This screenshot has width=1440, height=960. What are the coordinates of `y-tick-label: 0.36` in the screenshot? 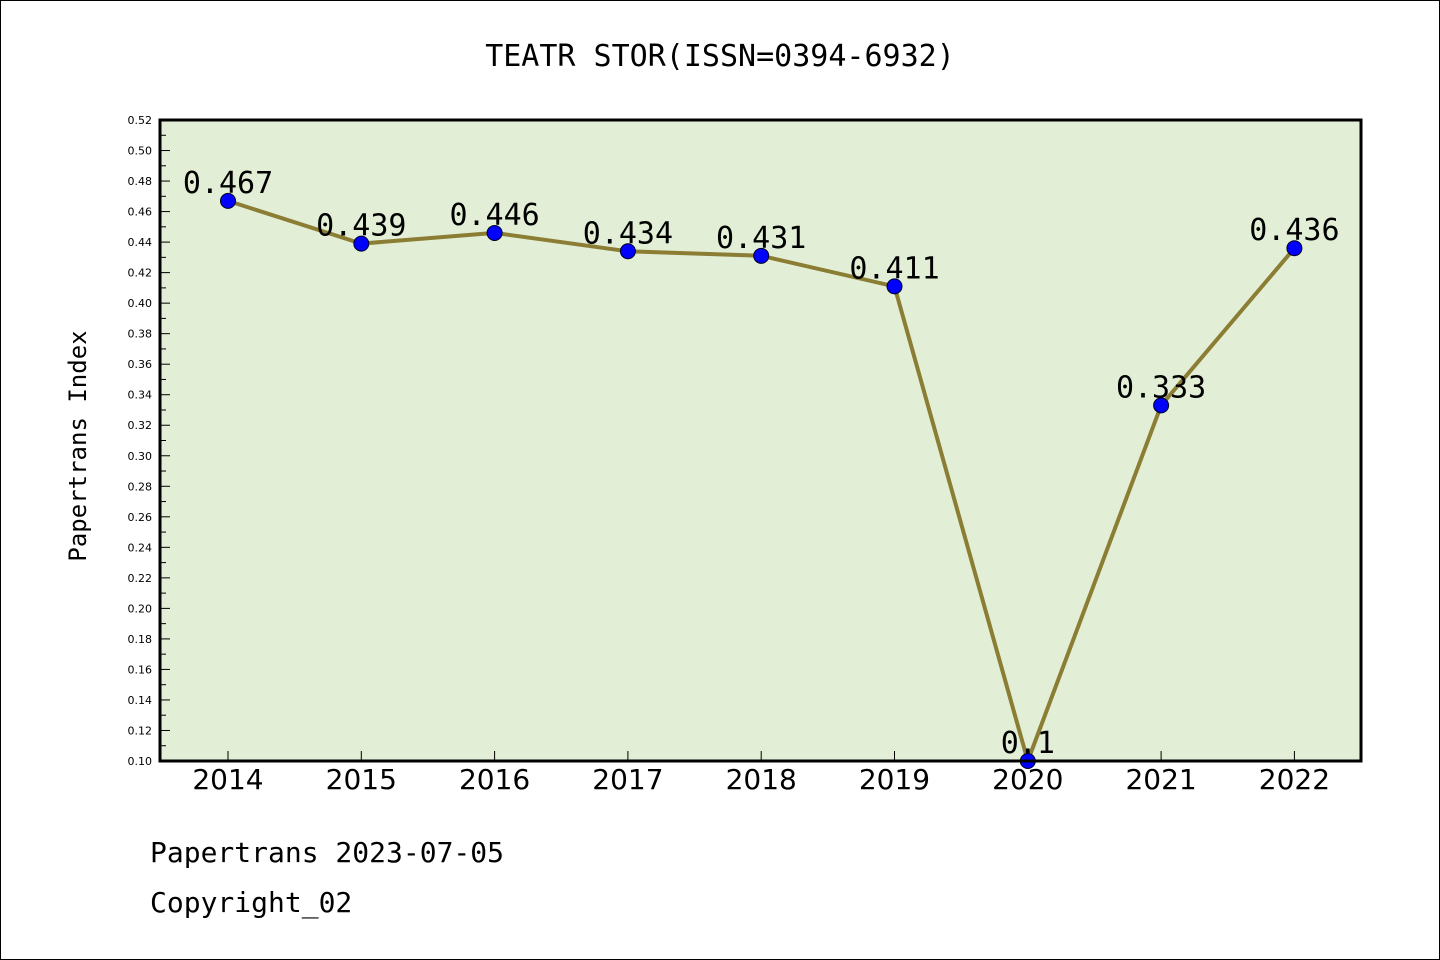 It's located at (140, 364).